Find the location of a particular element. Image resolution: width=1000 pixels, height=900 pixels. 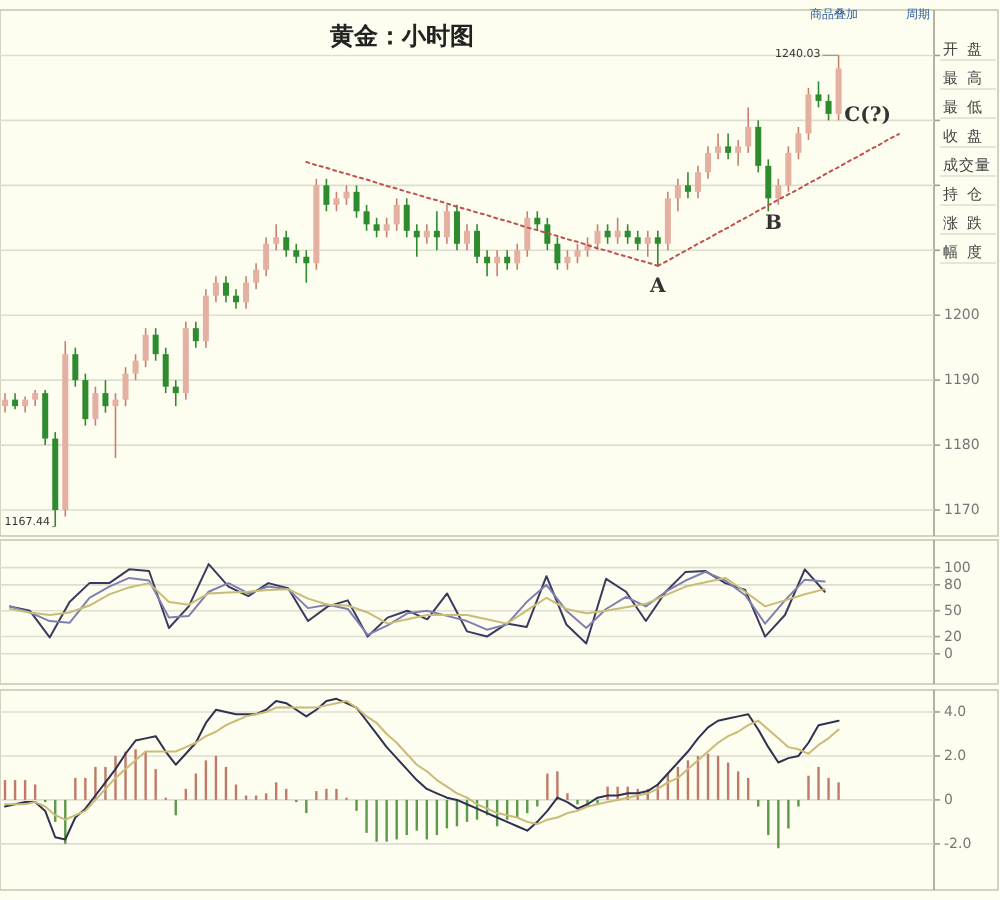

text: 黄金：小时图 is located at coordinates (400, 36).